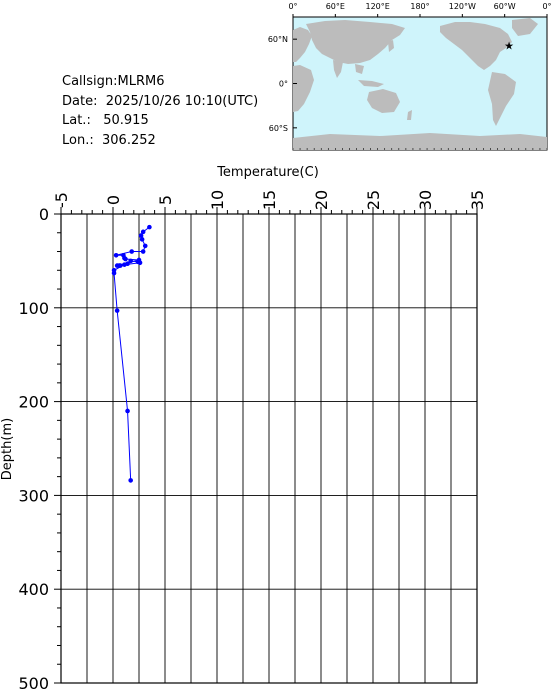 This screenshot has width=553, height=690. I want to click on map-lon-label: 120°E, so click(378, 6).